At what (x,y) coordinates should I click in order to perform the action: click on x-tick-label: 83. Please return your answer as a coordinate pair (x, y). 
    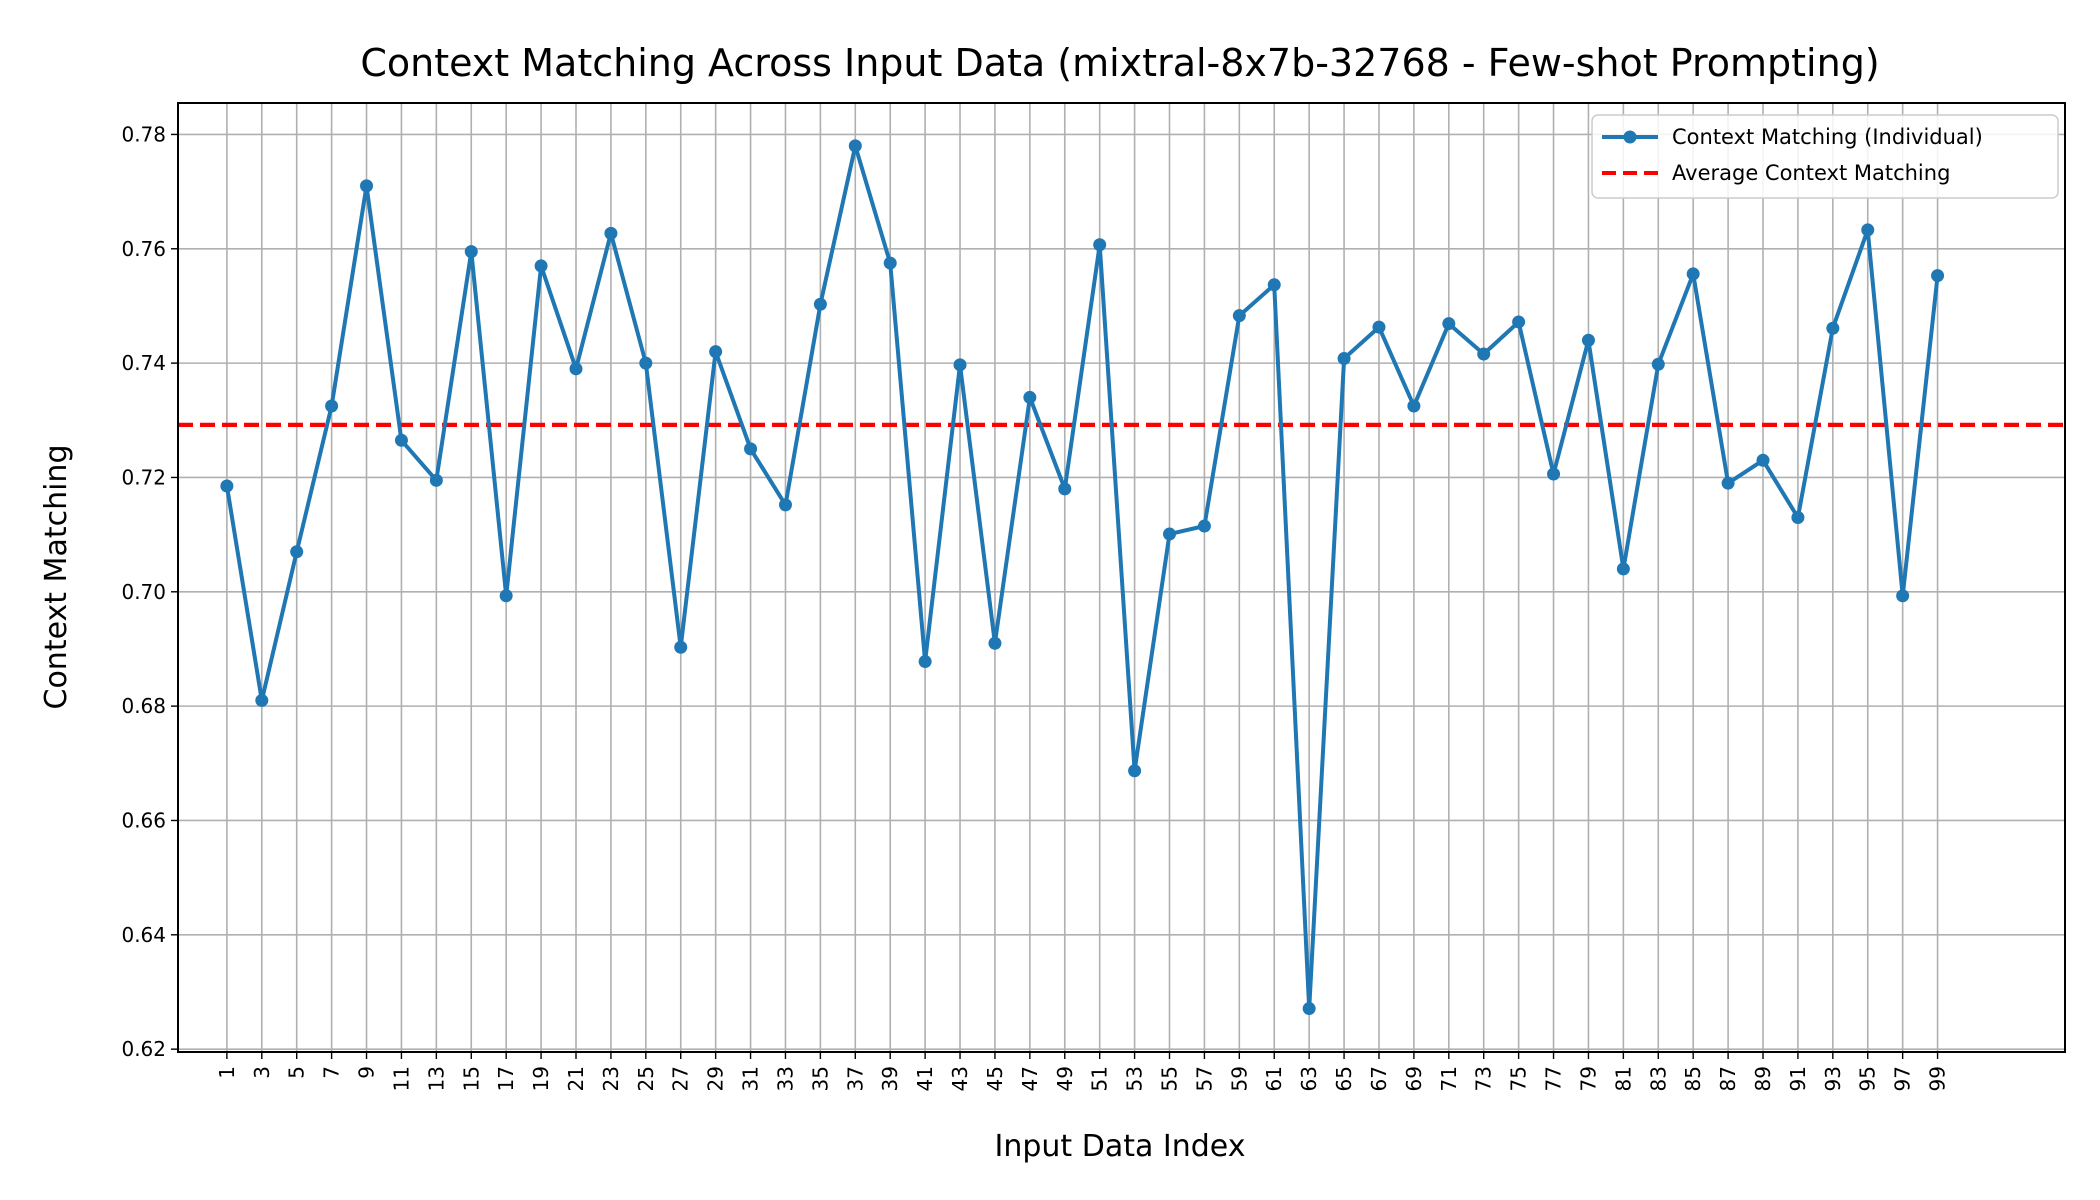
    Looking at the image, I should click on (1658, 1078).